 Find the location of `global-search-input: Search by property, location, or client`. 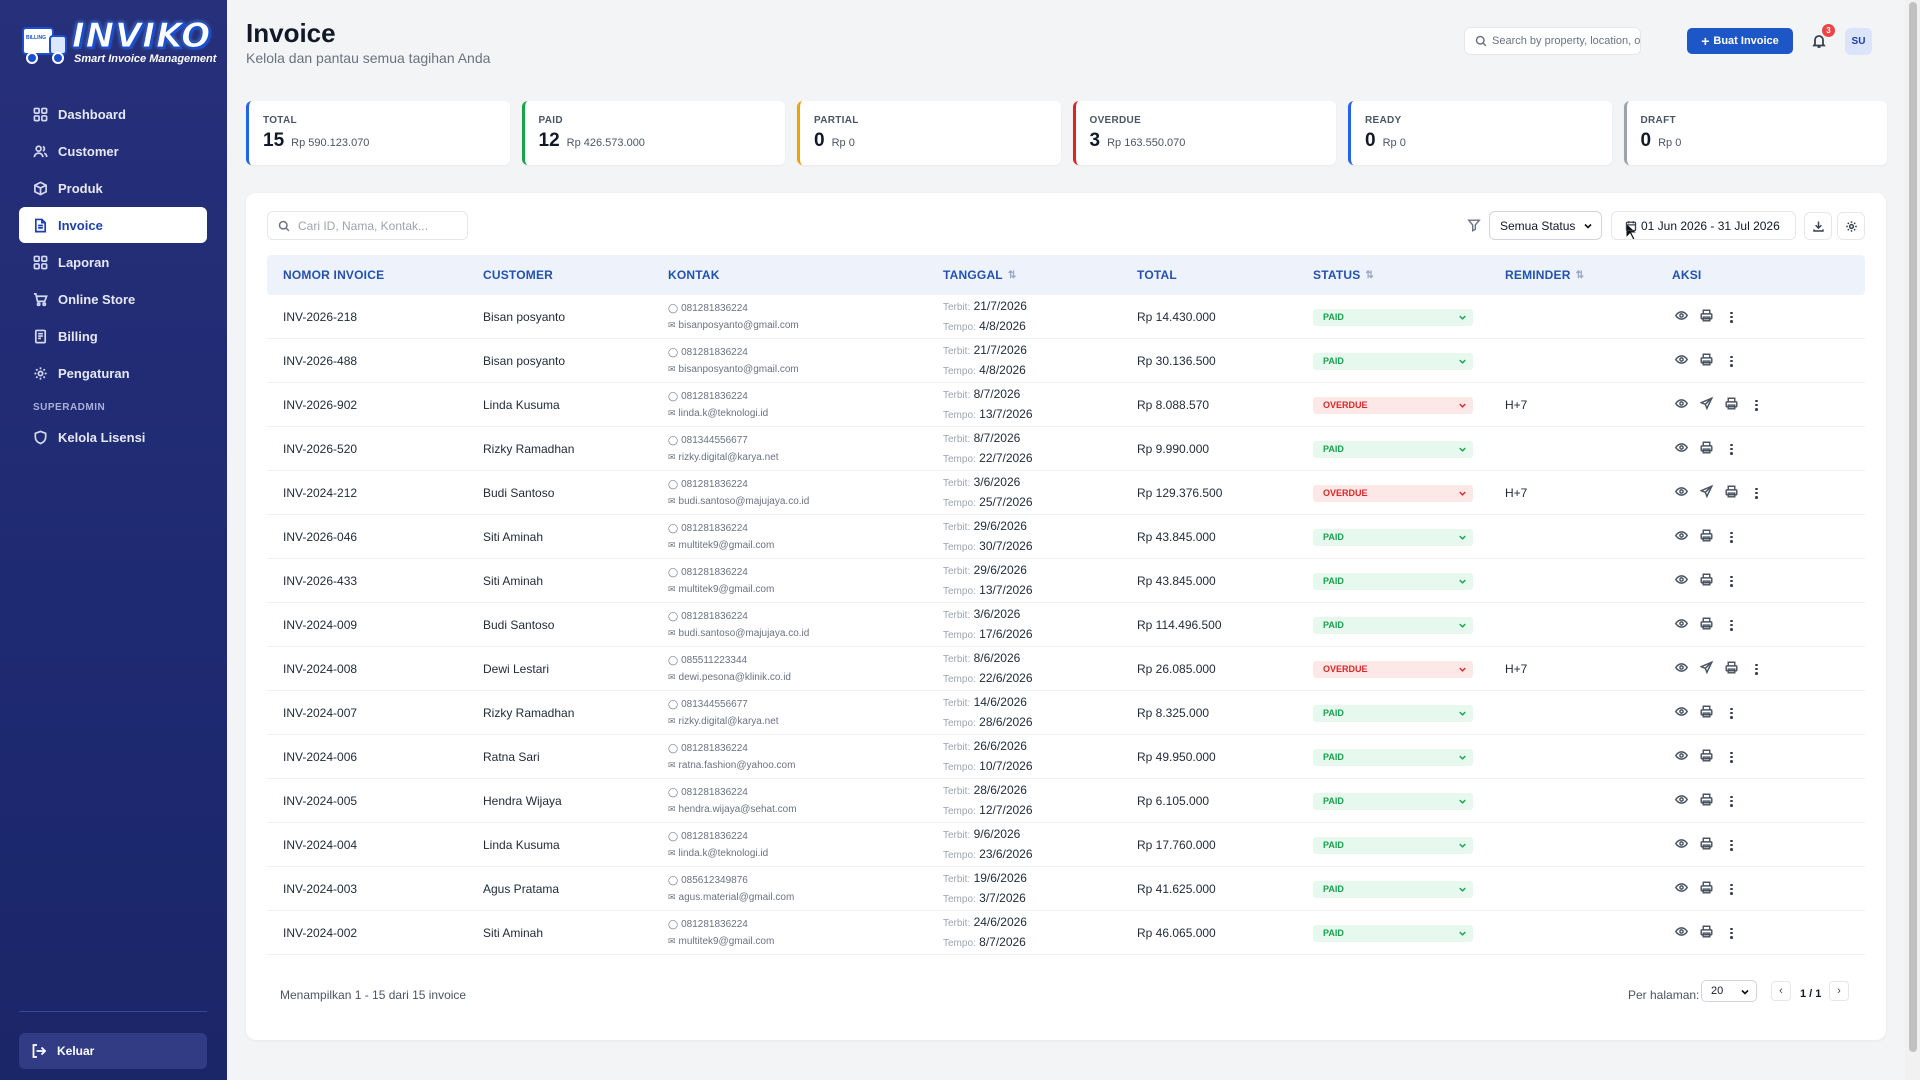

global-search-input: Search by property, location, or client is located at coordinates (1552, 41).